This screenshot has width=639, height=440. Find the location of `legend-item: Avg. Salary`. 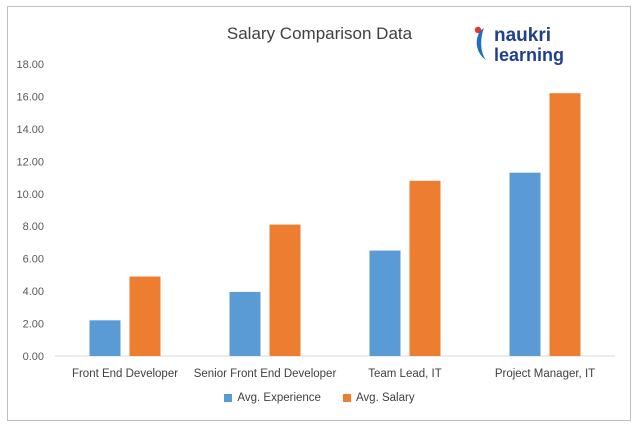

legend-item: Avg. Salary is located at coordinates (378, 398).